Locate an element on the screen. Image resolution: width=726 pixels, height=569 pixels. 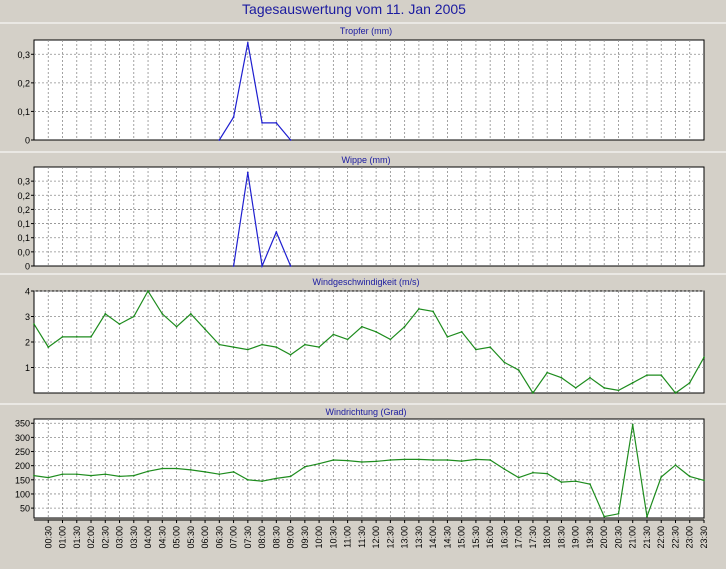
x-tick-label: 13:00 is located at coordinates (405, 537).